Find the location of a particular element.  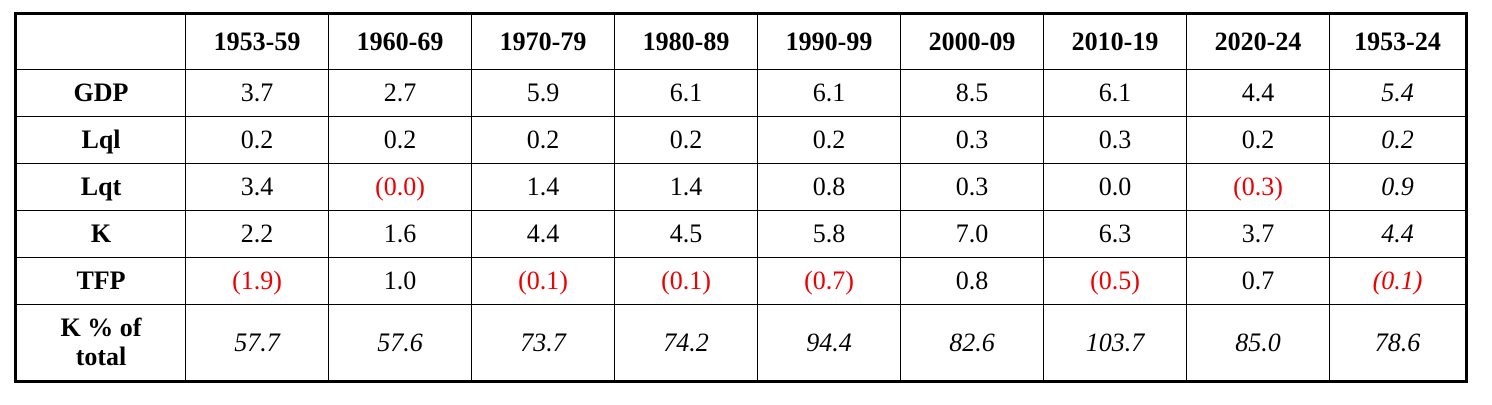

table-row: Lqt 3.4 (0.0) 1.4 1.4 0.8 0.3 0.0 (0.3) 0.9 is located at coordinates (741, 187).